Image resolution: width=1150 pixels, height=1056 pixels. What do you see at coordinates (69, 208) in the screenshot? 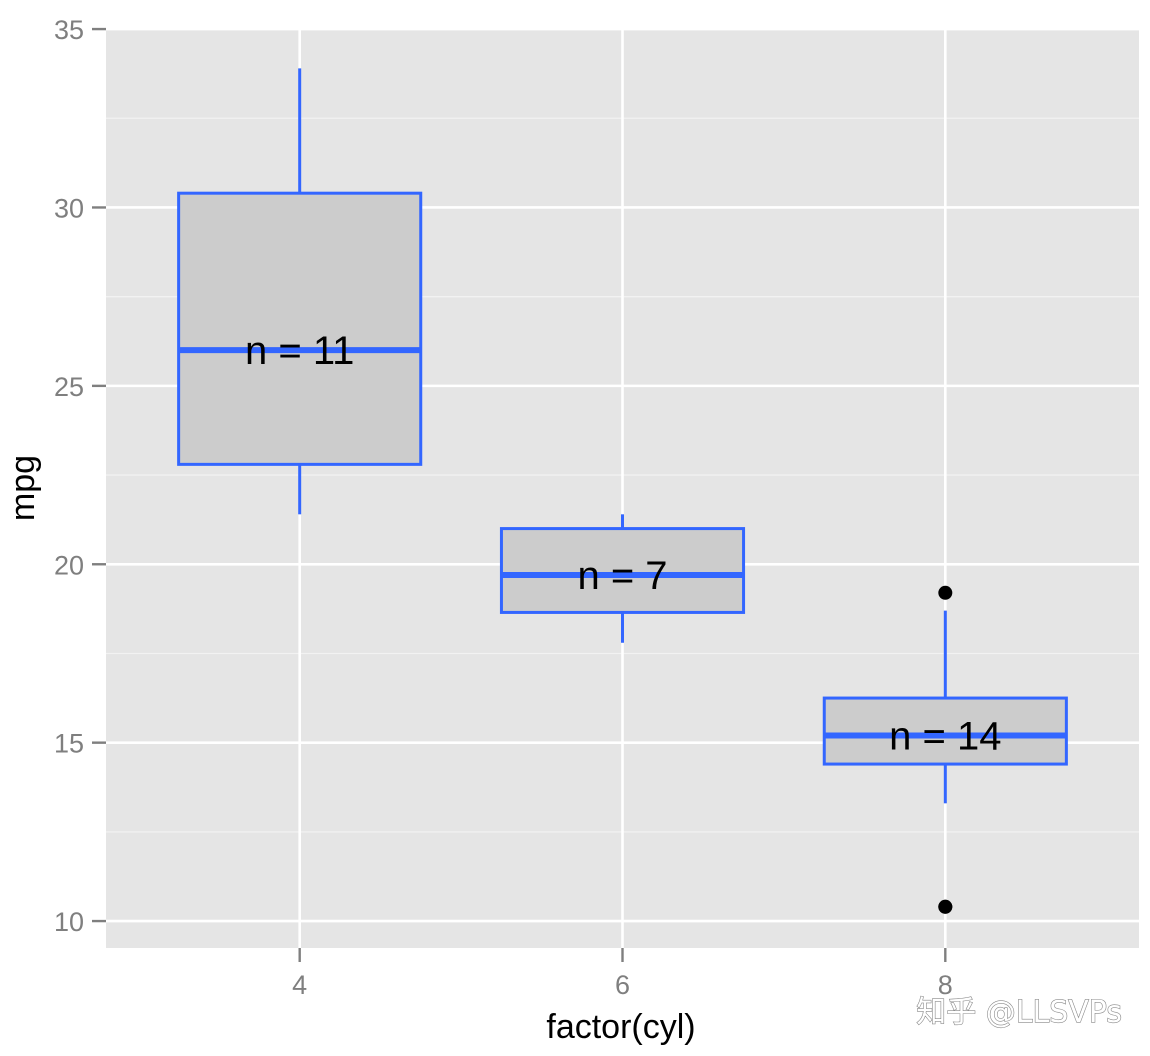
I see `y-tick-label: 30` at bounding box center [69, 208].